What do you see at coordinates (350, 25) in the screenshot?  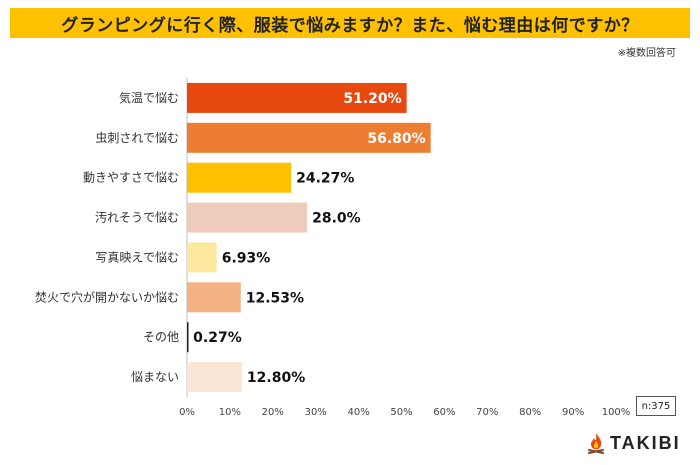 I see `chart-title: グランピングに行く際、服装で悩みますか？また、悩む理由は何ですか？` at bounding box center [350, 25].